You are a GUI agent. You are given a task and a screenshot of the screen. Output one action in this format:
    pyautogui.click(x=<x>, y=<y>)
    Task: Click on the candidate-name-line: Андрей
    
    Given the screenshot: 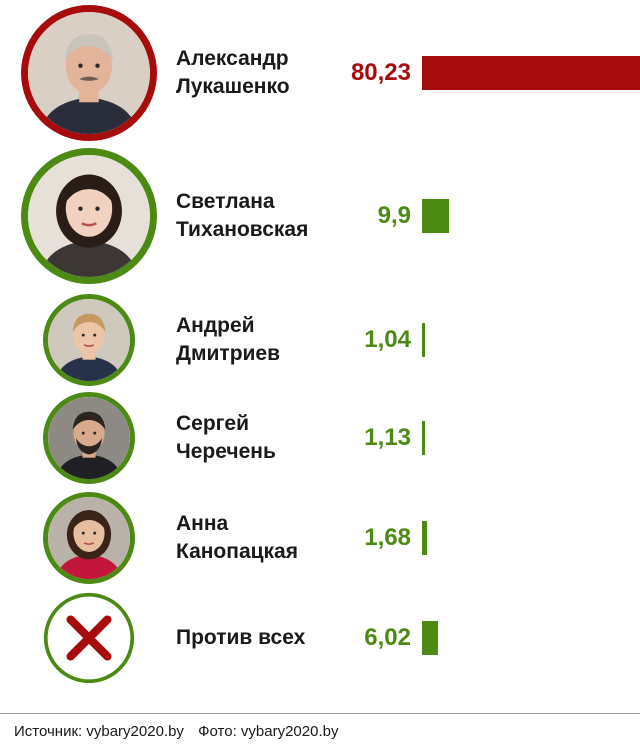 What is the action you would take?
    pyautogui.click(x=215, y=325)
    